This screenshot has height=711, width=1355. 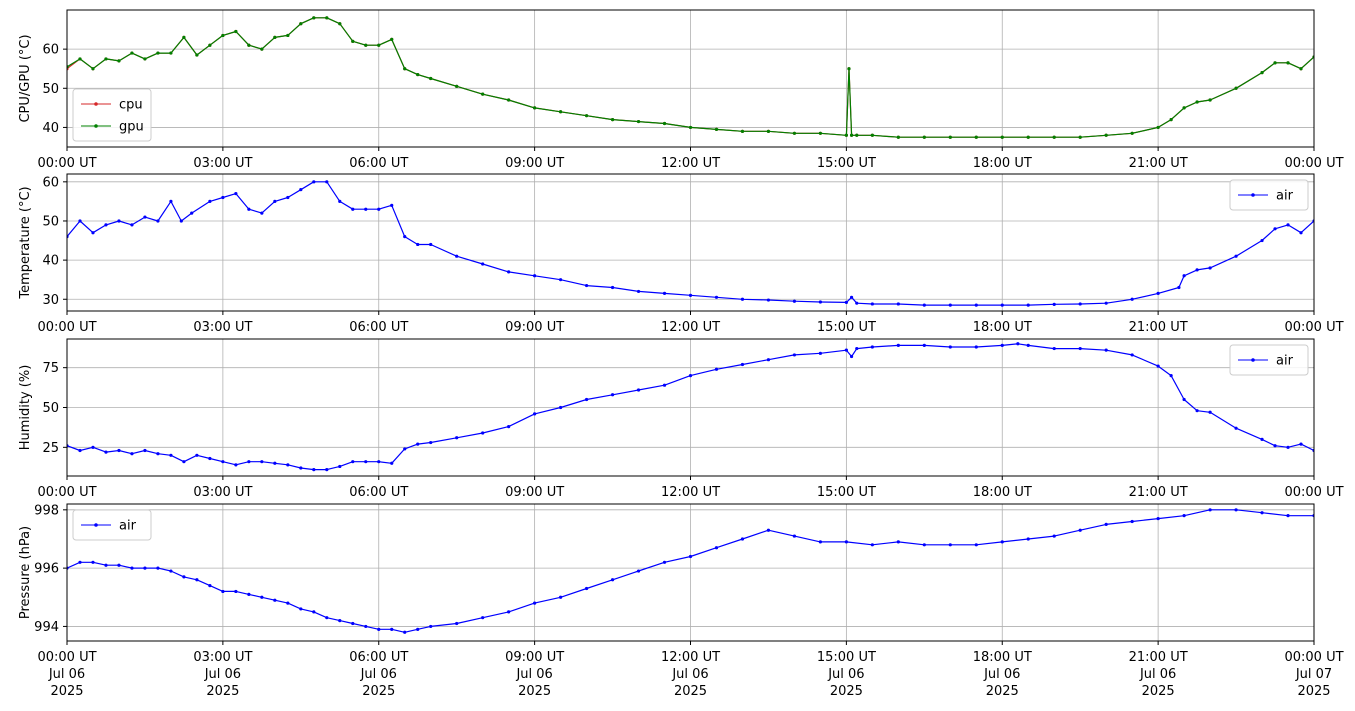 What do you see at coordinates (1002, 163) in the screenshot?
I see `x-tick-label: 18:00 UT` at bounding box center [1002, 163].